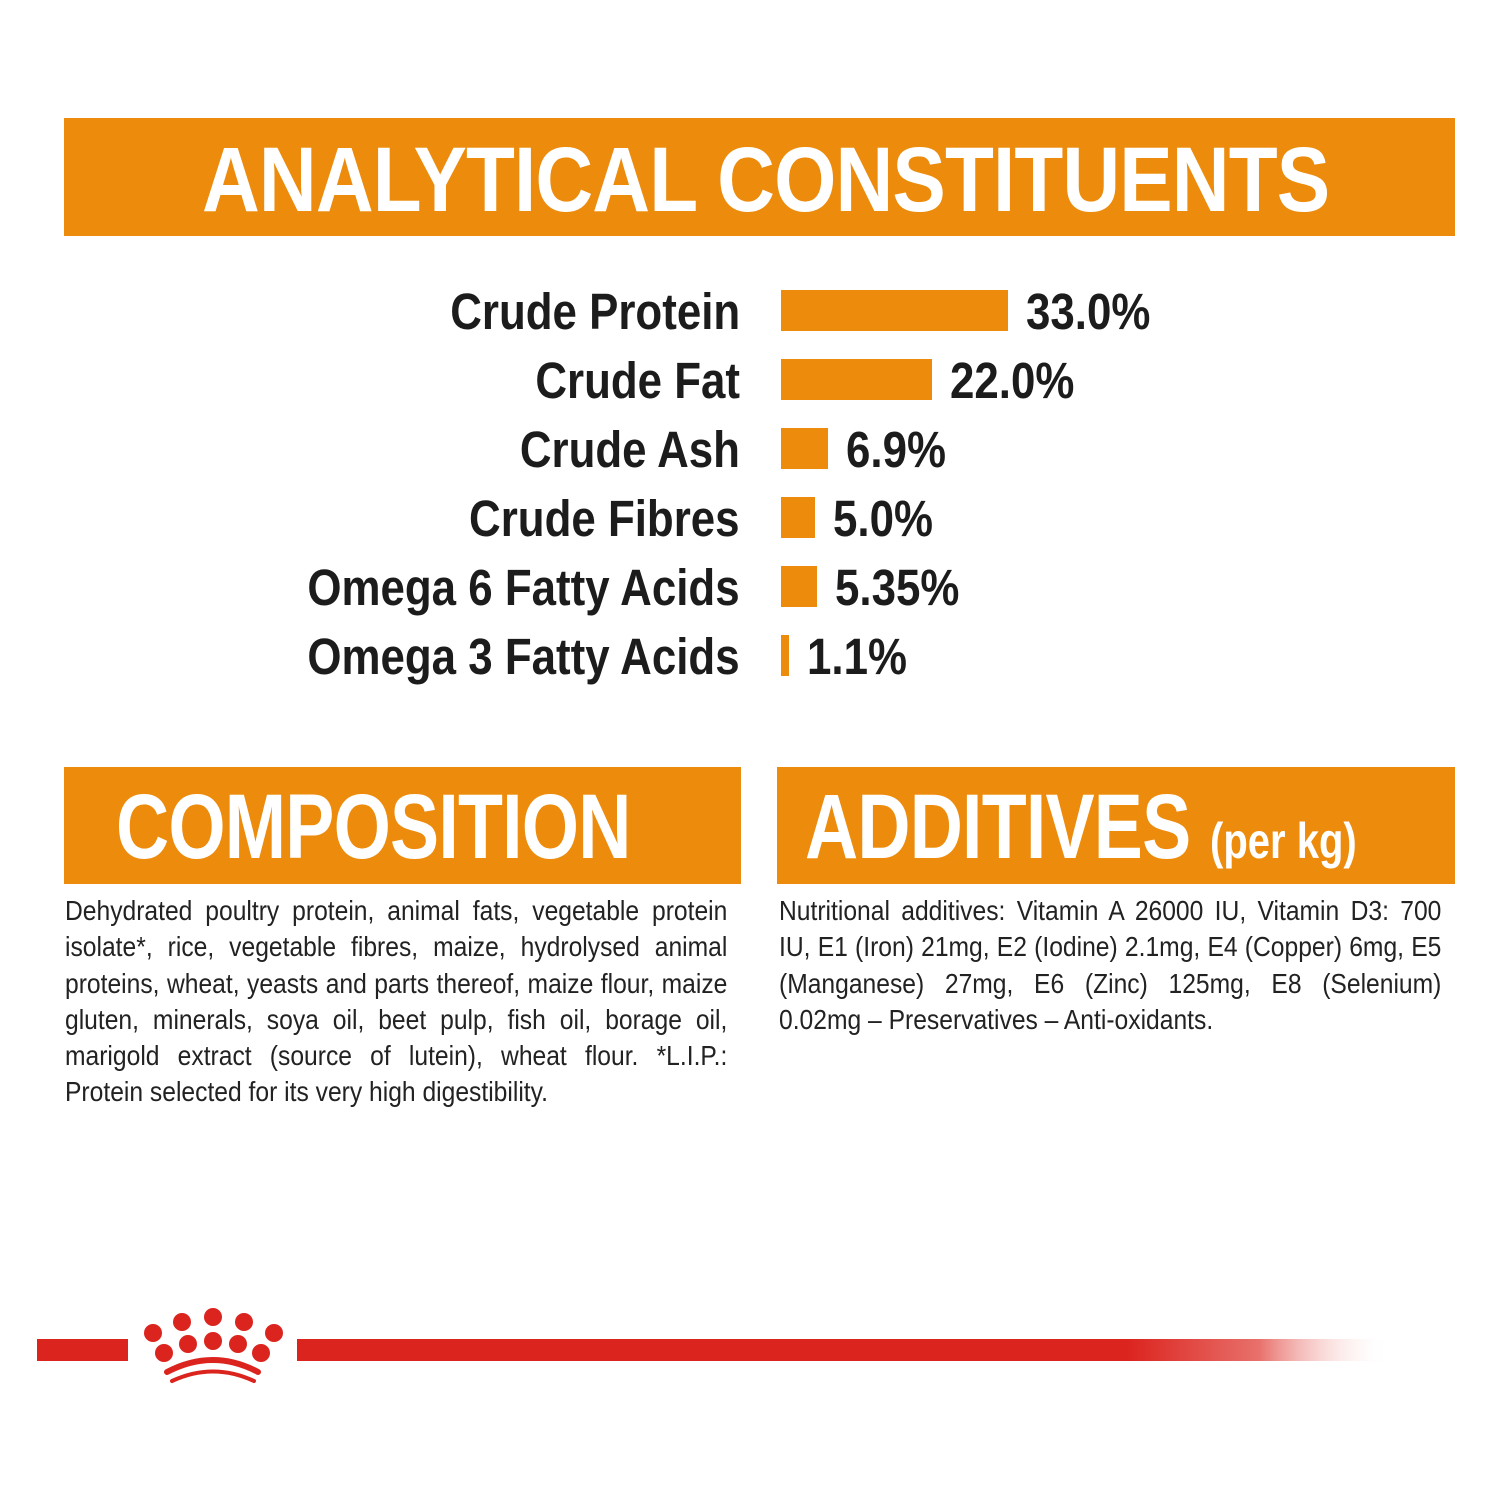 The width and height of the screenshot is (1500, 1500). Describe the element at coordinates (897, 587) in the screenshot. I see `row-value: 5.35%` at that location.